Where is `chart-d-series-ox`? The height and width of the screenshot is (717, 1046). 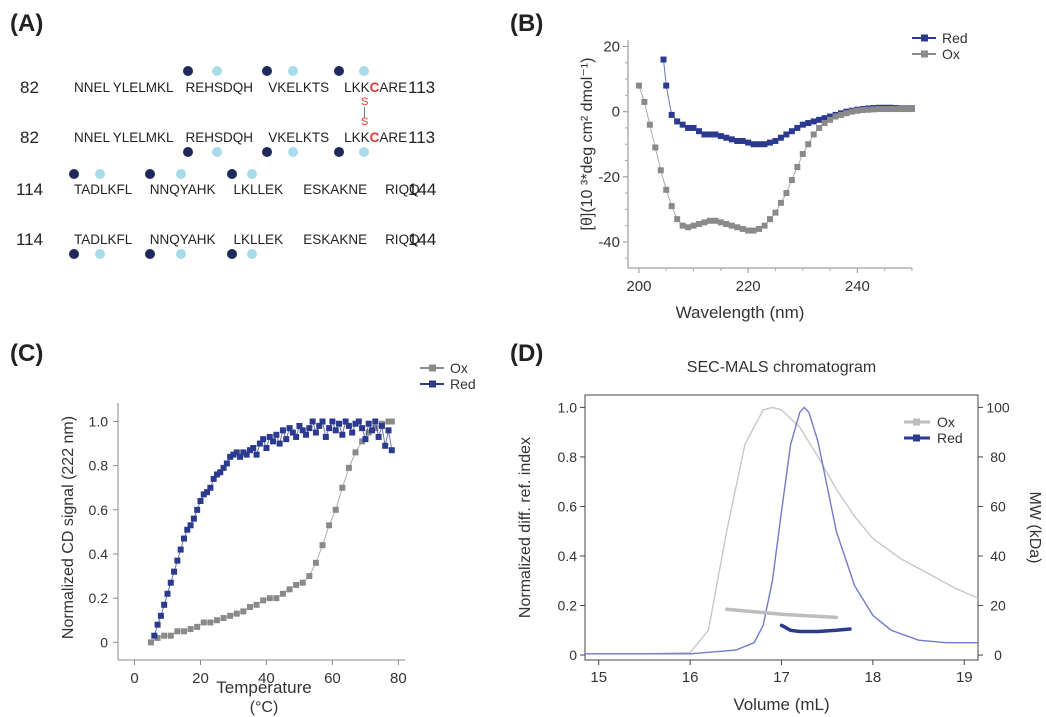
chart-d-series-ox is located at coordinates (782, 530).